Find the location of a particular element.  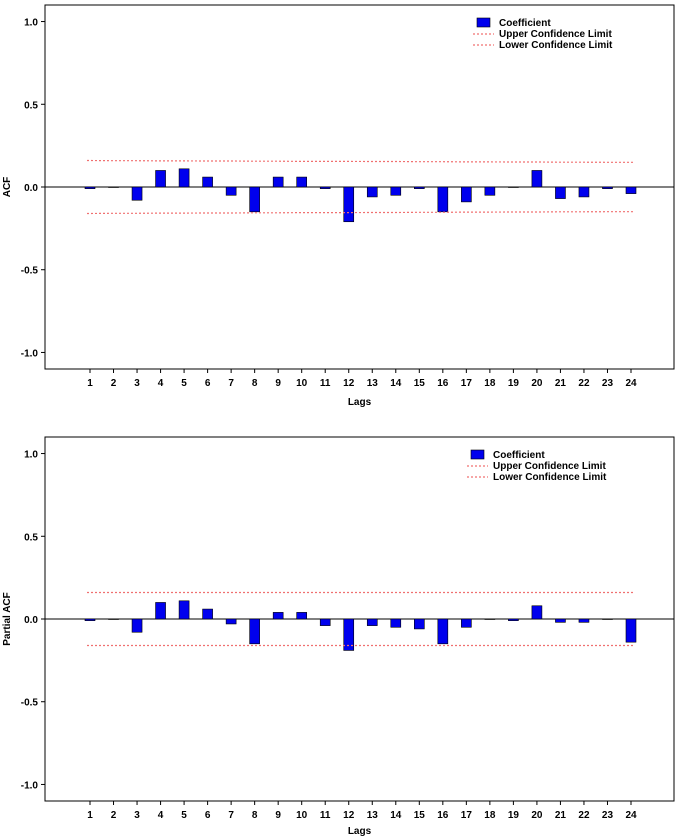

chart2-ytick-label: -0.5 is located at coordinates (30, 703).